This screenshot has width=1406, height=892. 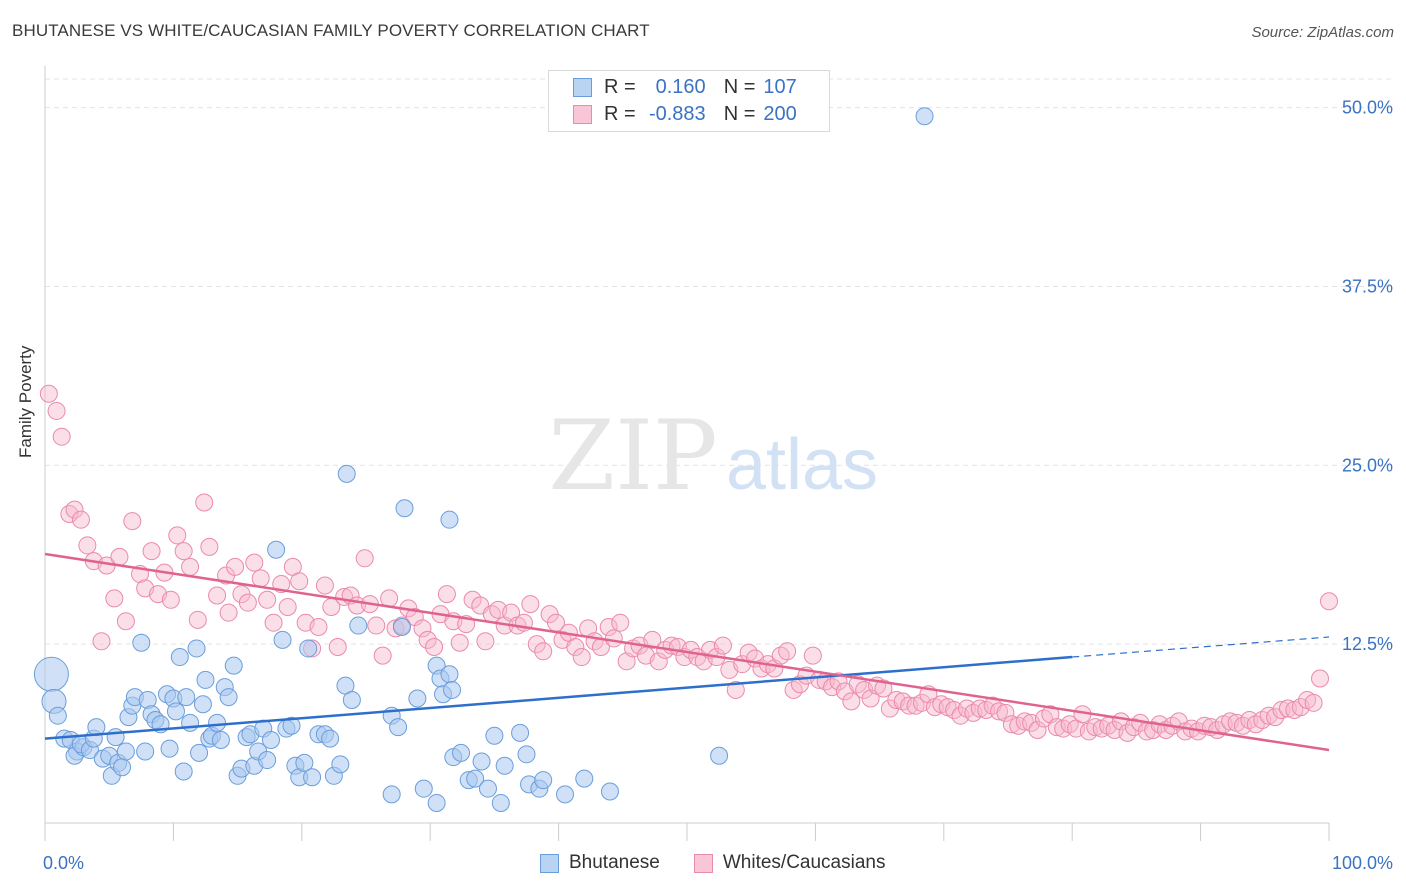 I want to click on x-tick-label-min: 0.0%, so click(x=63, y=863).